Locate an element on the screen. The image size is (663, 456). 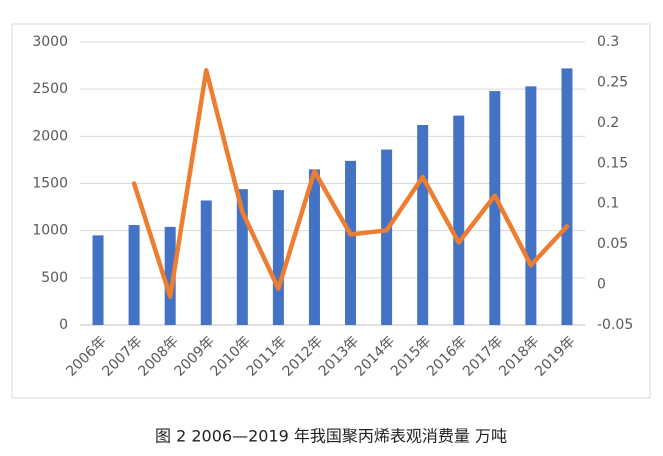
y-tick-label: 3000 is located at coordinates (50, 42).